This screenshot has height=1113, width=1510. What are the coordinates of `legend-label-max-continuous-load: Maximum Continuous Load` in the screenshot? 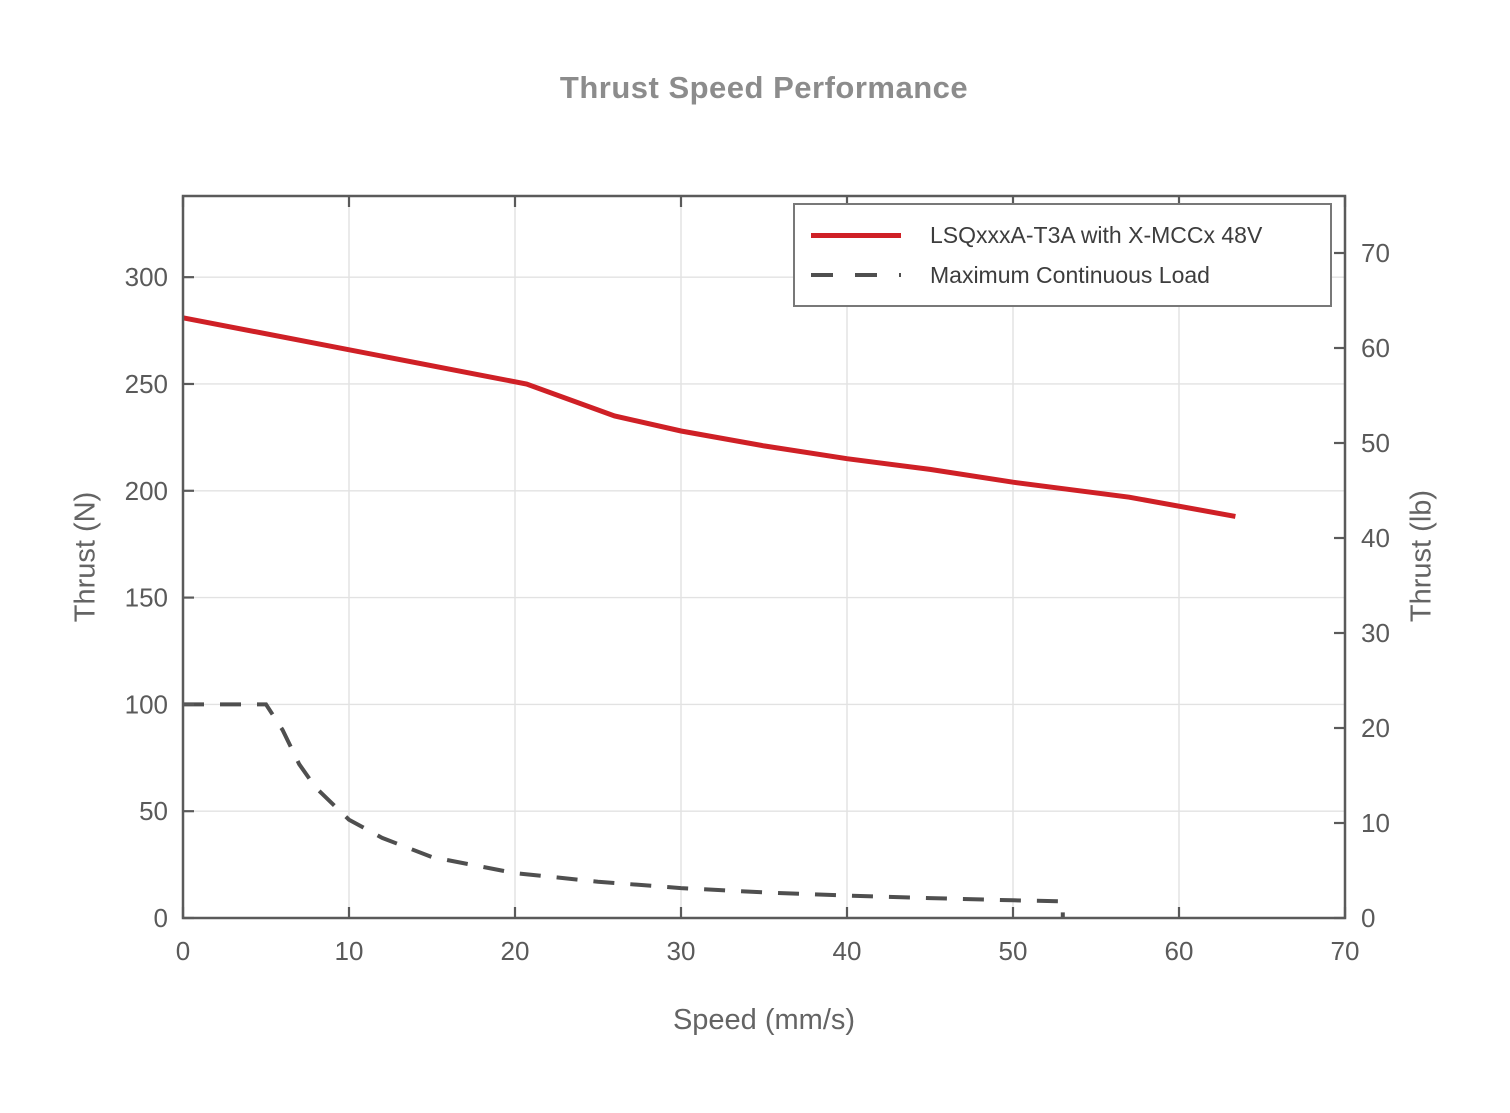 It's located at (1070, 274).